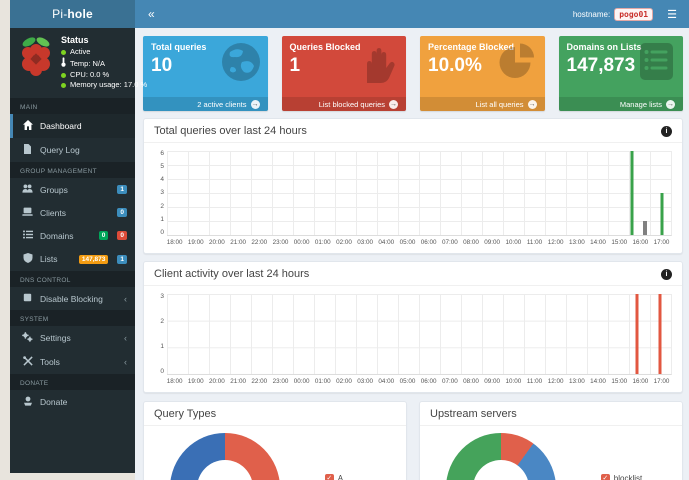  I want to click on photo-edge-left, so click(5, 240).